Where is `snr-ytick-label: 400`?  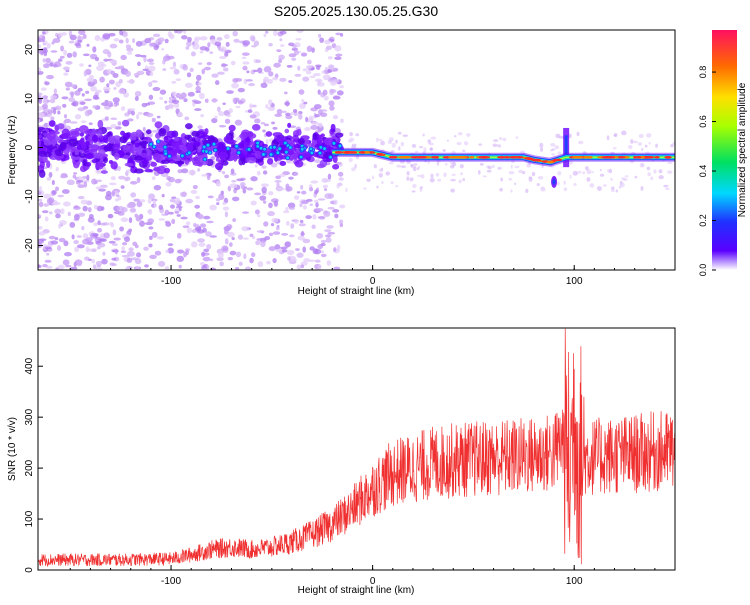
snr-ytick-label: 400 is located at coordinates (29, 365).